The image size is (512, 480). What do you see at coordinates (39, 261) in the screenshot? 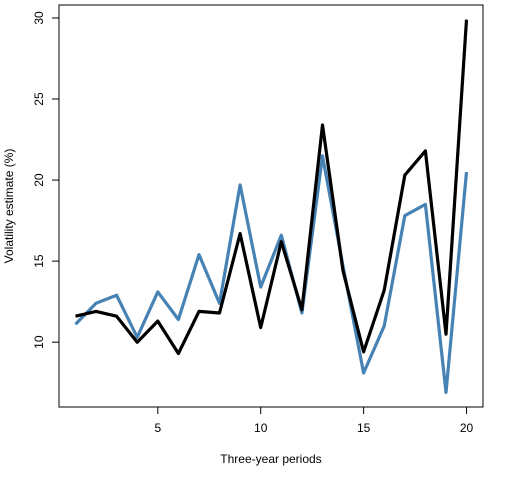
I see `y-tick-label: 15` at bounding box center [39, 261].